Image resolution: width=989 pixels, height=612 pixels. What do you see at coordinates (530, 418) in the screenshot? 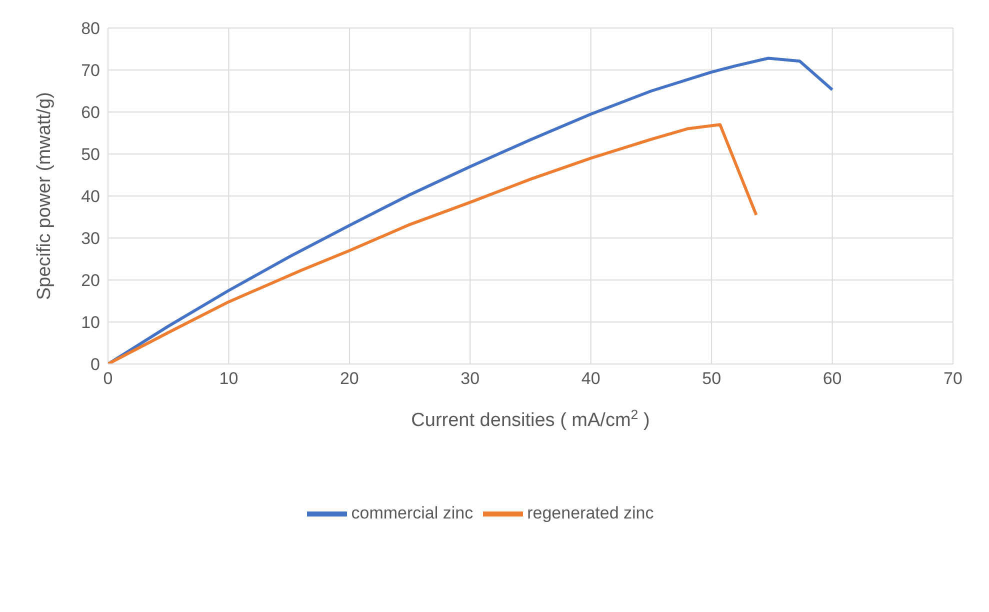
I see `x-axis-title: Current densities ( mA/cm$^{2}$ )` at bounding box center [530, 418].